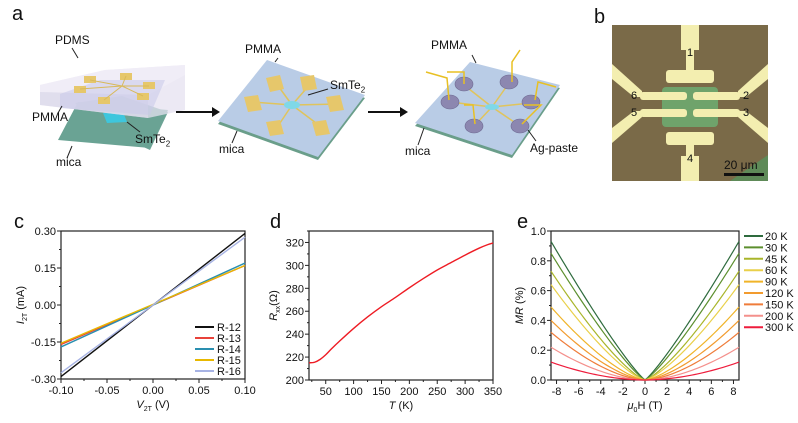 Image resolution: width=798 pixels, height=423 pixels. I want to click on legend-label-45k: 45 K, so click(776, 260).